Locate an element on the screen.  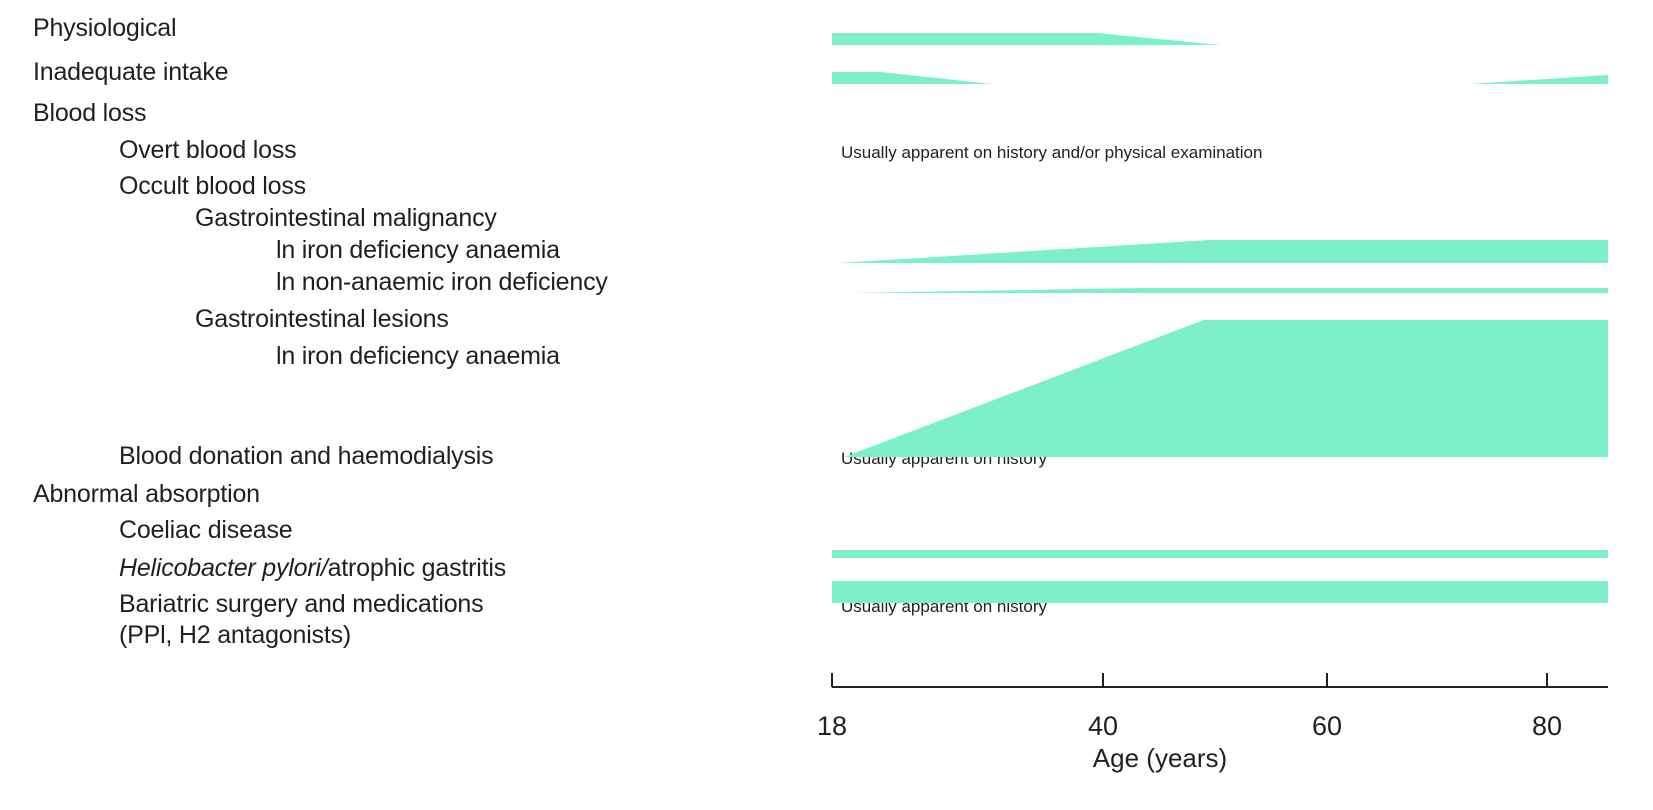
label-gastrointestinal-lesions: Gastrointestinal lesions is located at coordinates (322, 319).